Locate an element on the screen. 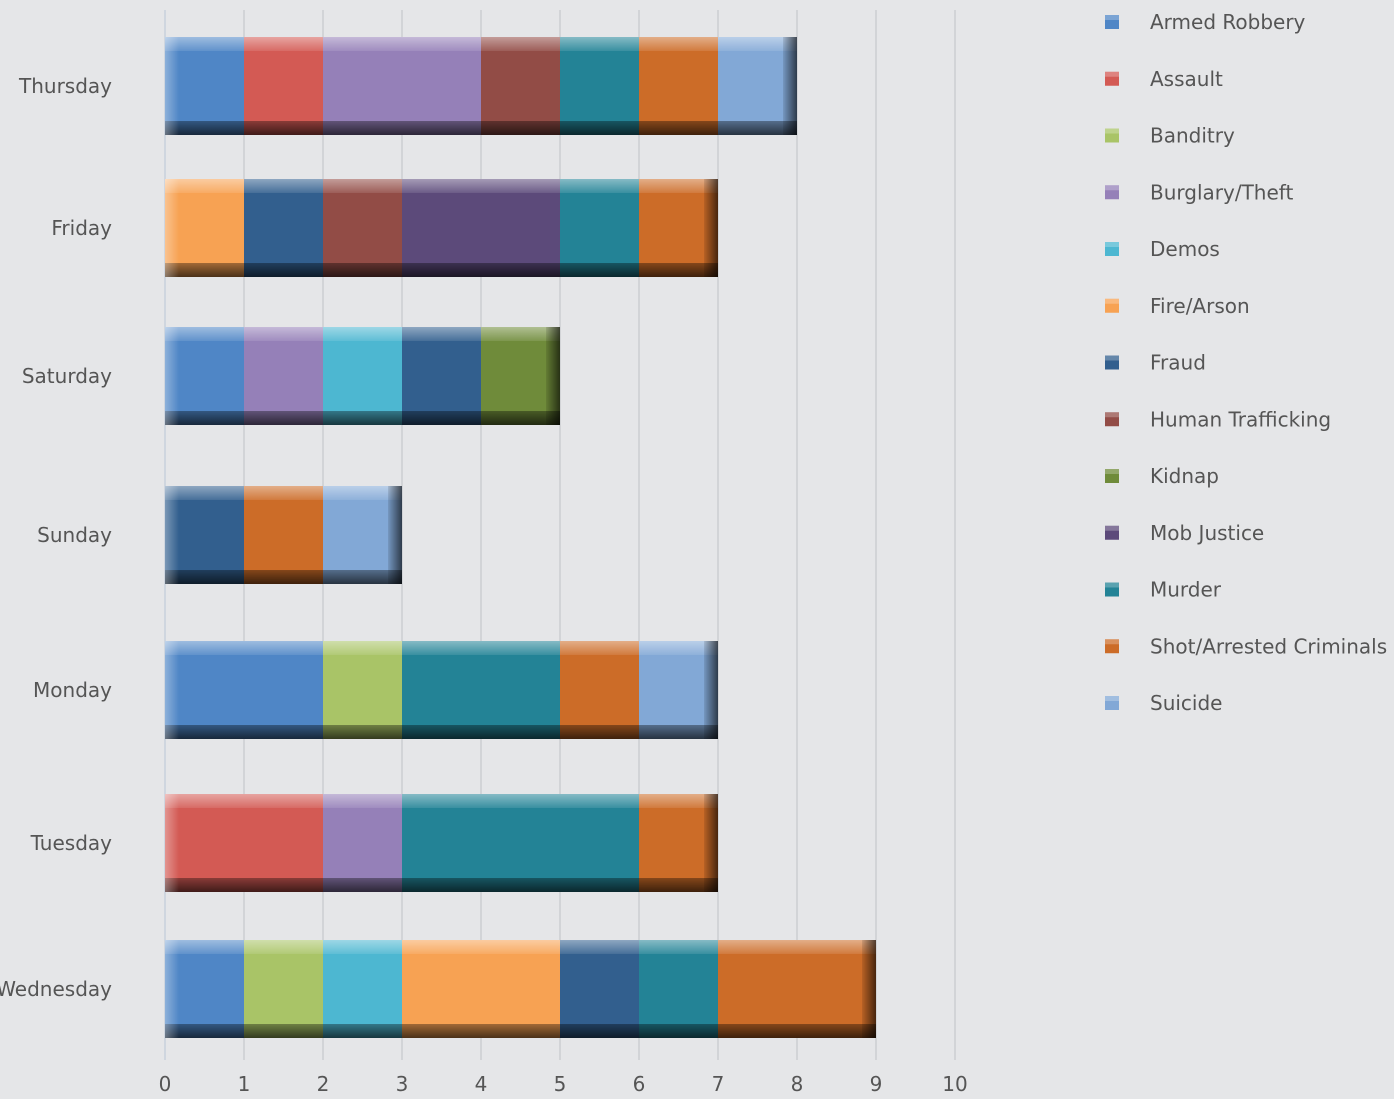  legend-label: Human Trafficking is located at coordinates (1240, 419).